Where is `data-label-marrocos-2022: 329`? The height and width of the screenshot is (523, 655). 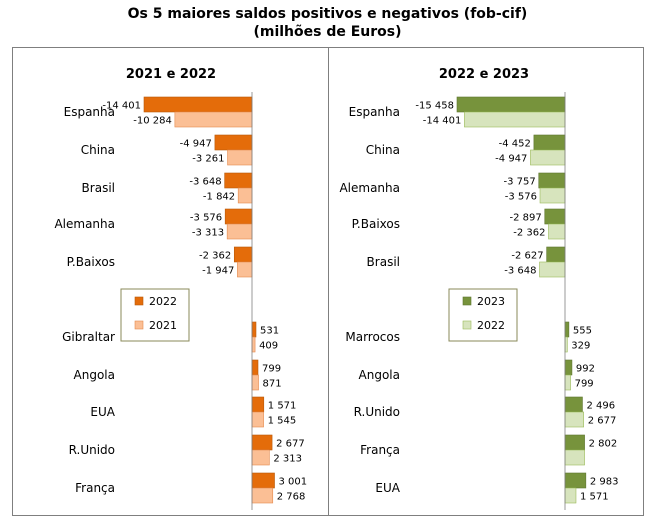
data-label-marrocos-2022: 329 is located at coordinates (580, 346).